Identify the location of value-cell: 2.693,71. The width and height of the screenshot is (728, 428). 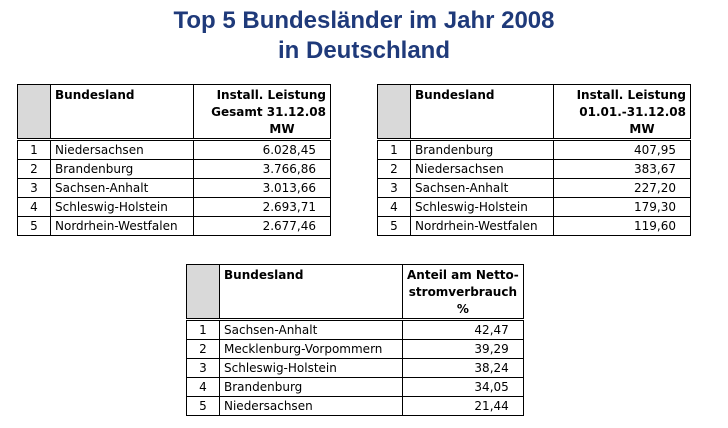
(262, 207).